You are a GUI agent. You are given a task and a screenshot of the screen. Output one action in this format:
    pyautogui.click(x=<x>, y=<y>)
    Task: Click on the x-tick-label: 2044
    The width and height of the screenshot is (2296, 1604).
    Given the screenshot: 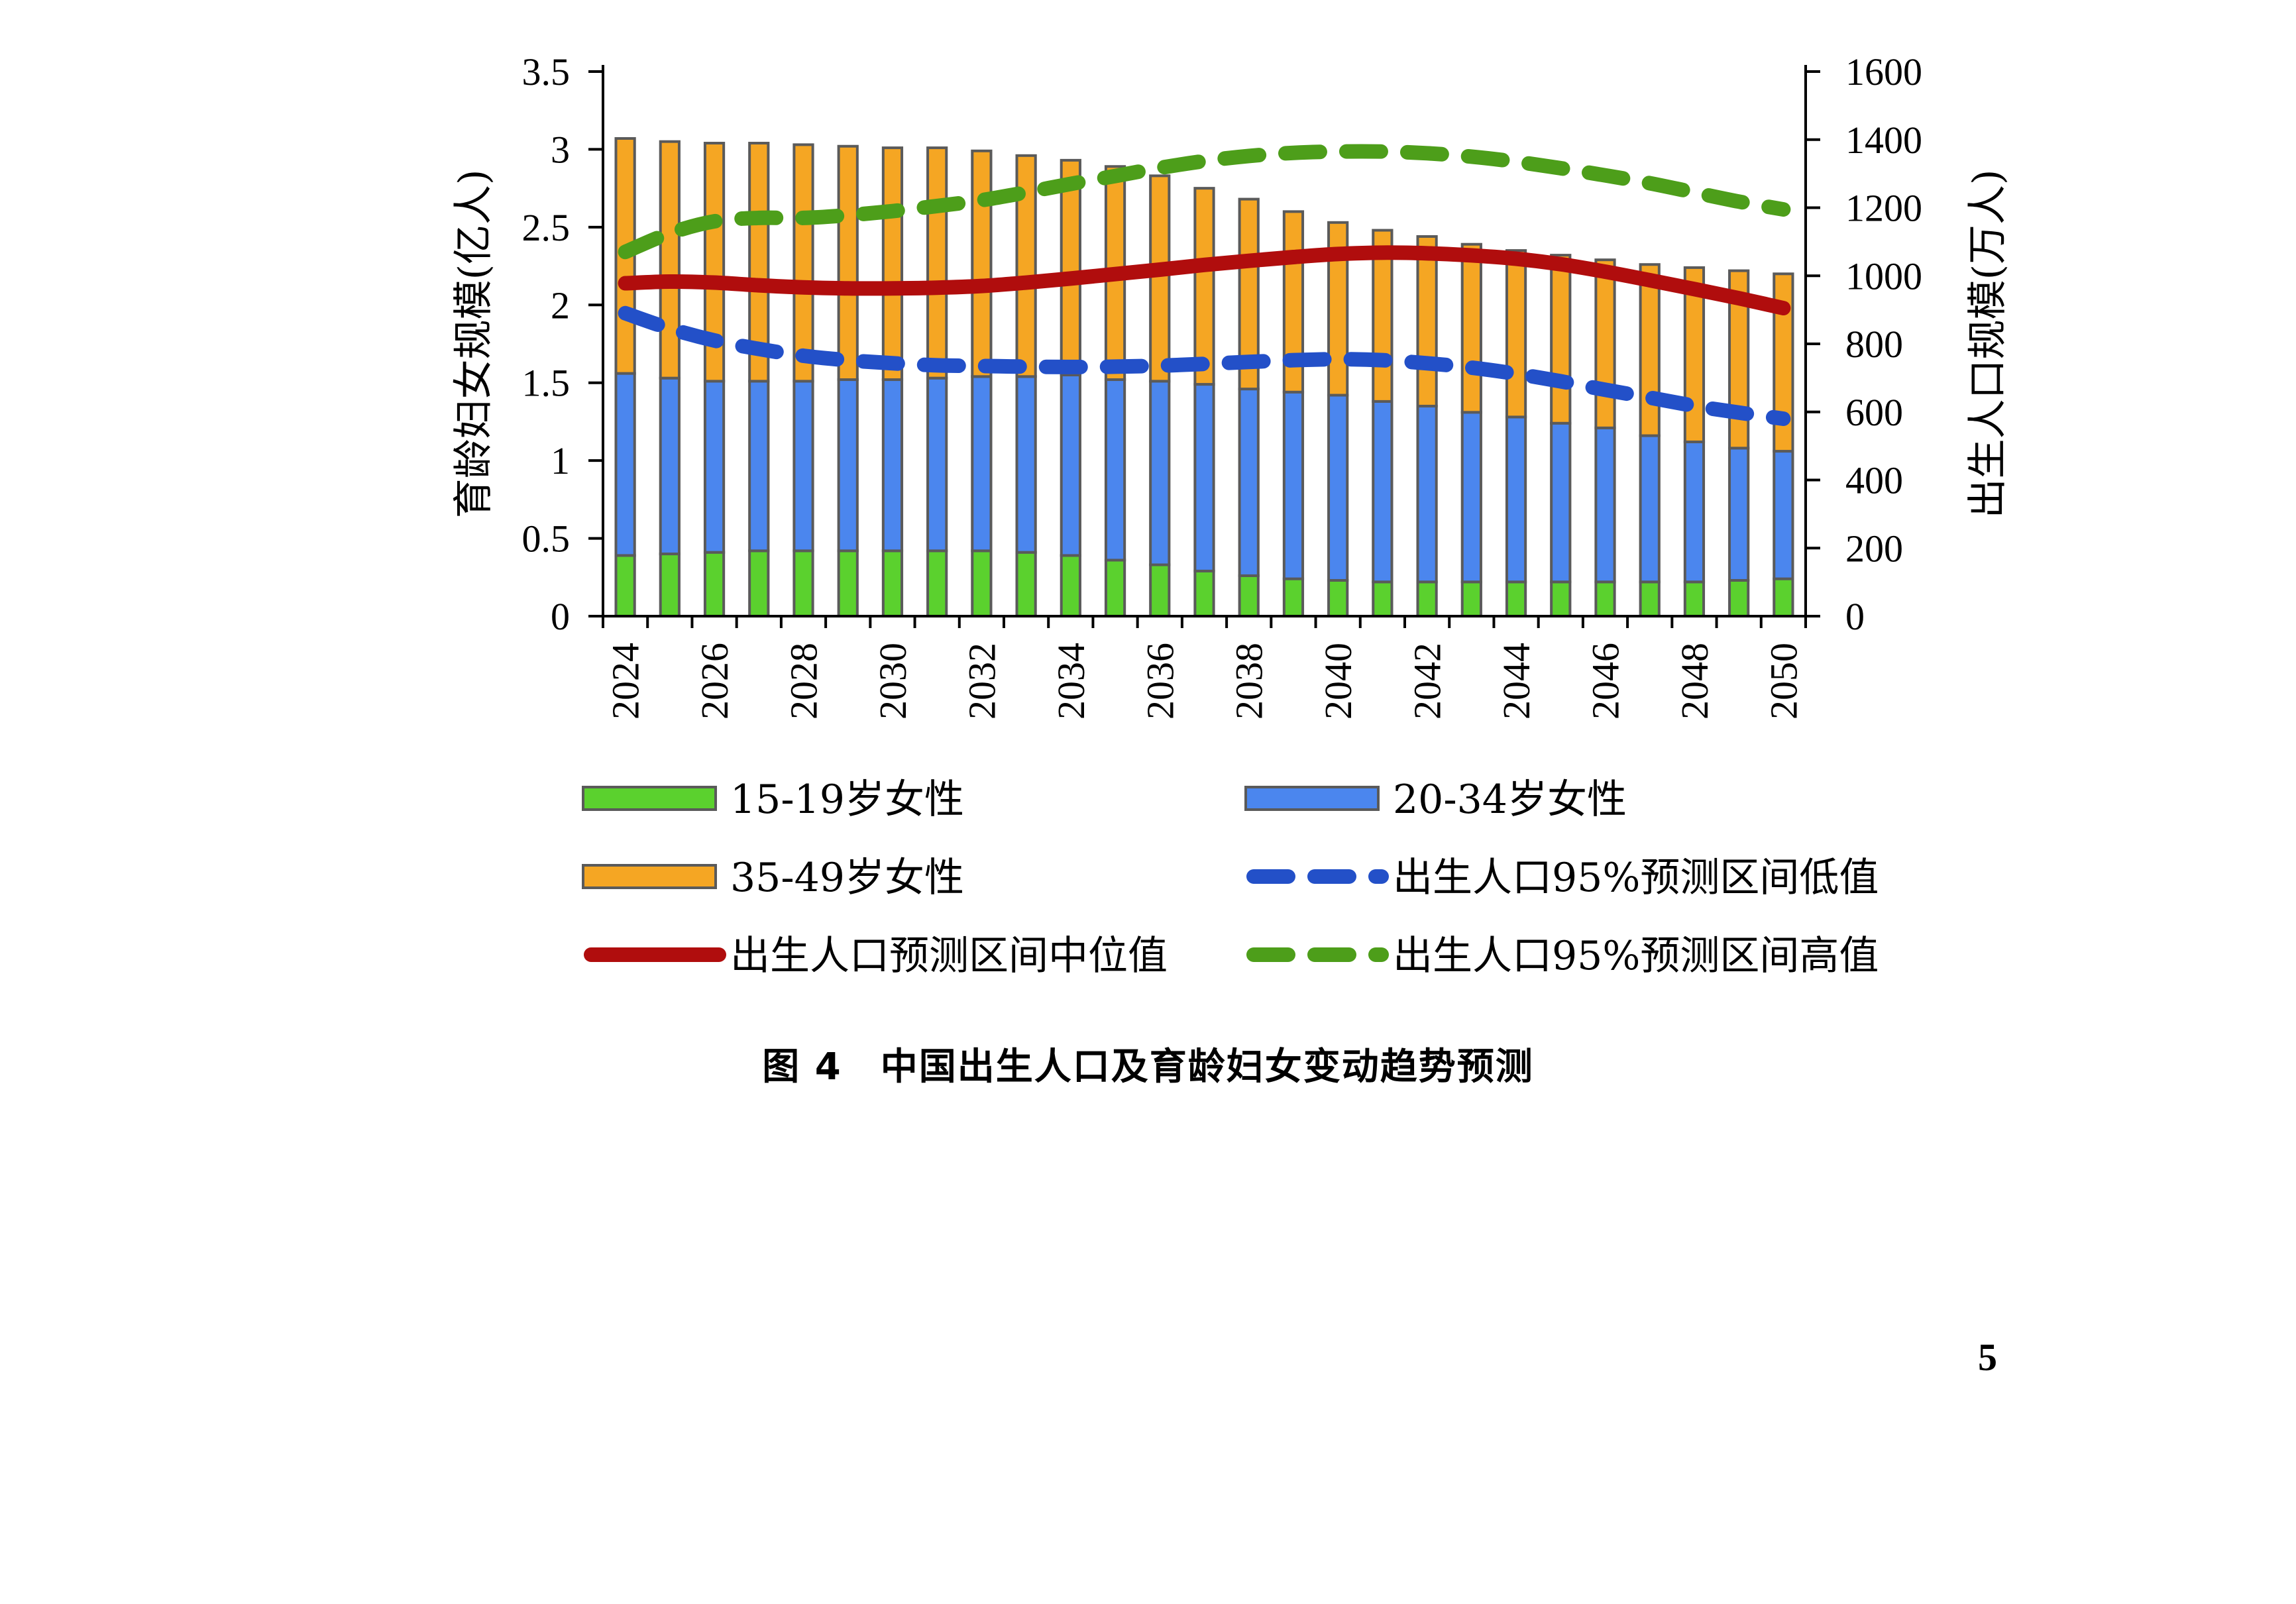 What is the action you would take?
    pyautogui.click(x=1516, y=681)
    